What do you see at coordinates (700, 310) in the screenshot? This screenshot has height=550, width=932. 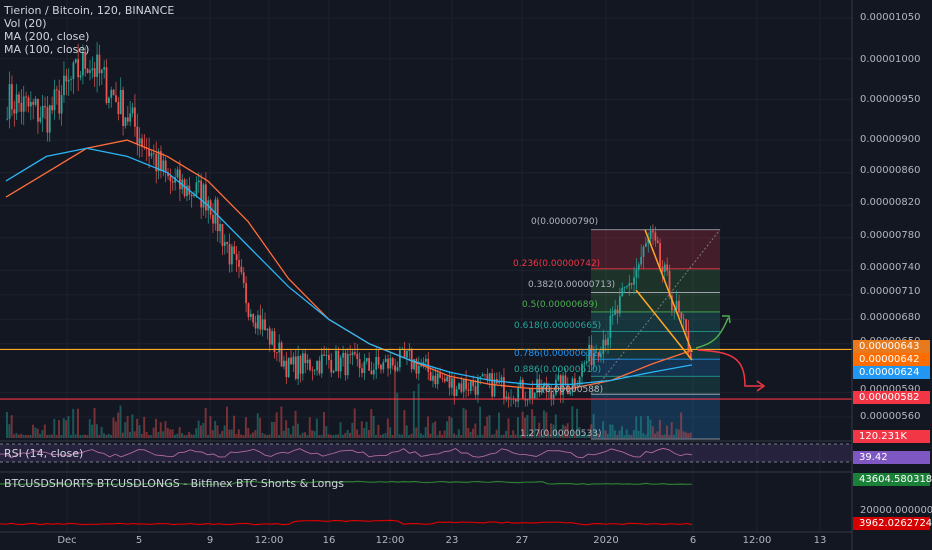 I see `drawings` at bounding box center [700, 310].